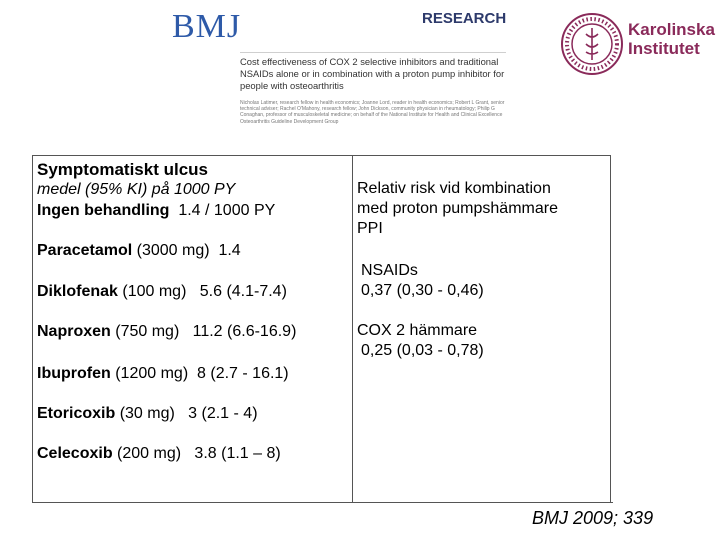  I want to click on drug-row: Diklofenak (100 mg) 5.6 (4.1-7.4), so click(162, 291).